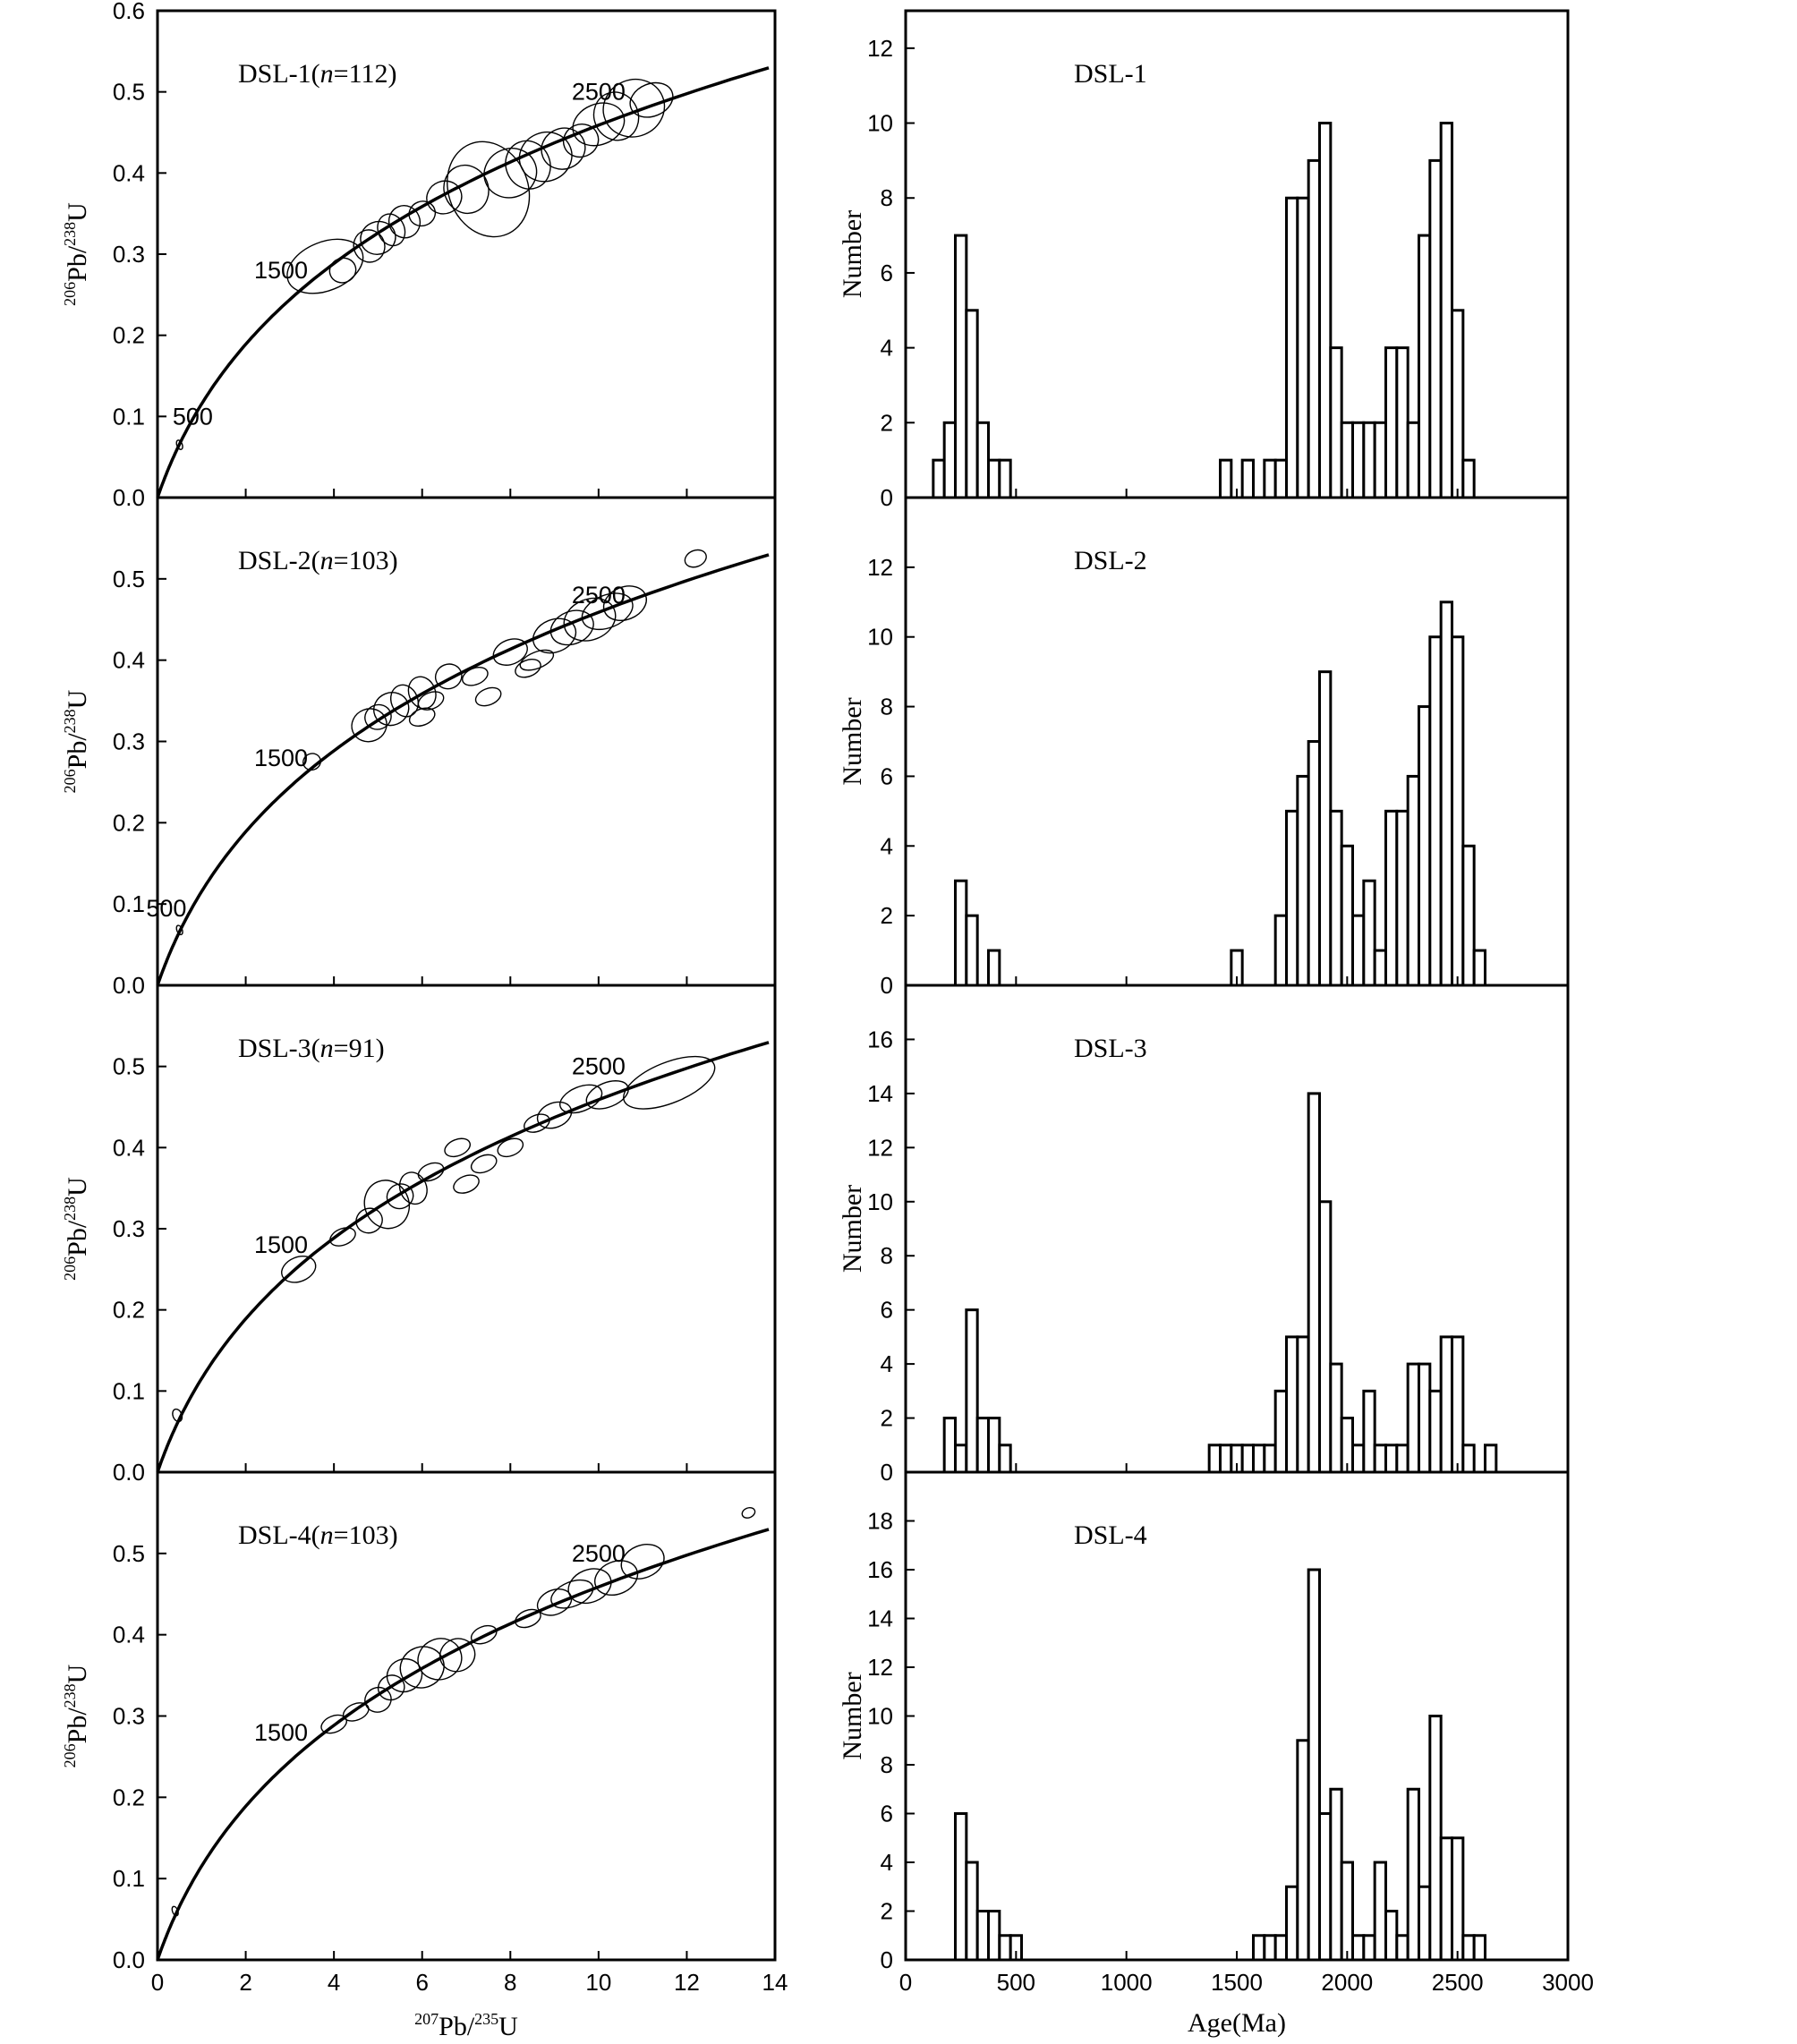 Image resolution: width=1797 pixels, height=2044 pixels. I want to click on x-tick-label: 4, so click(334, 1982).